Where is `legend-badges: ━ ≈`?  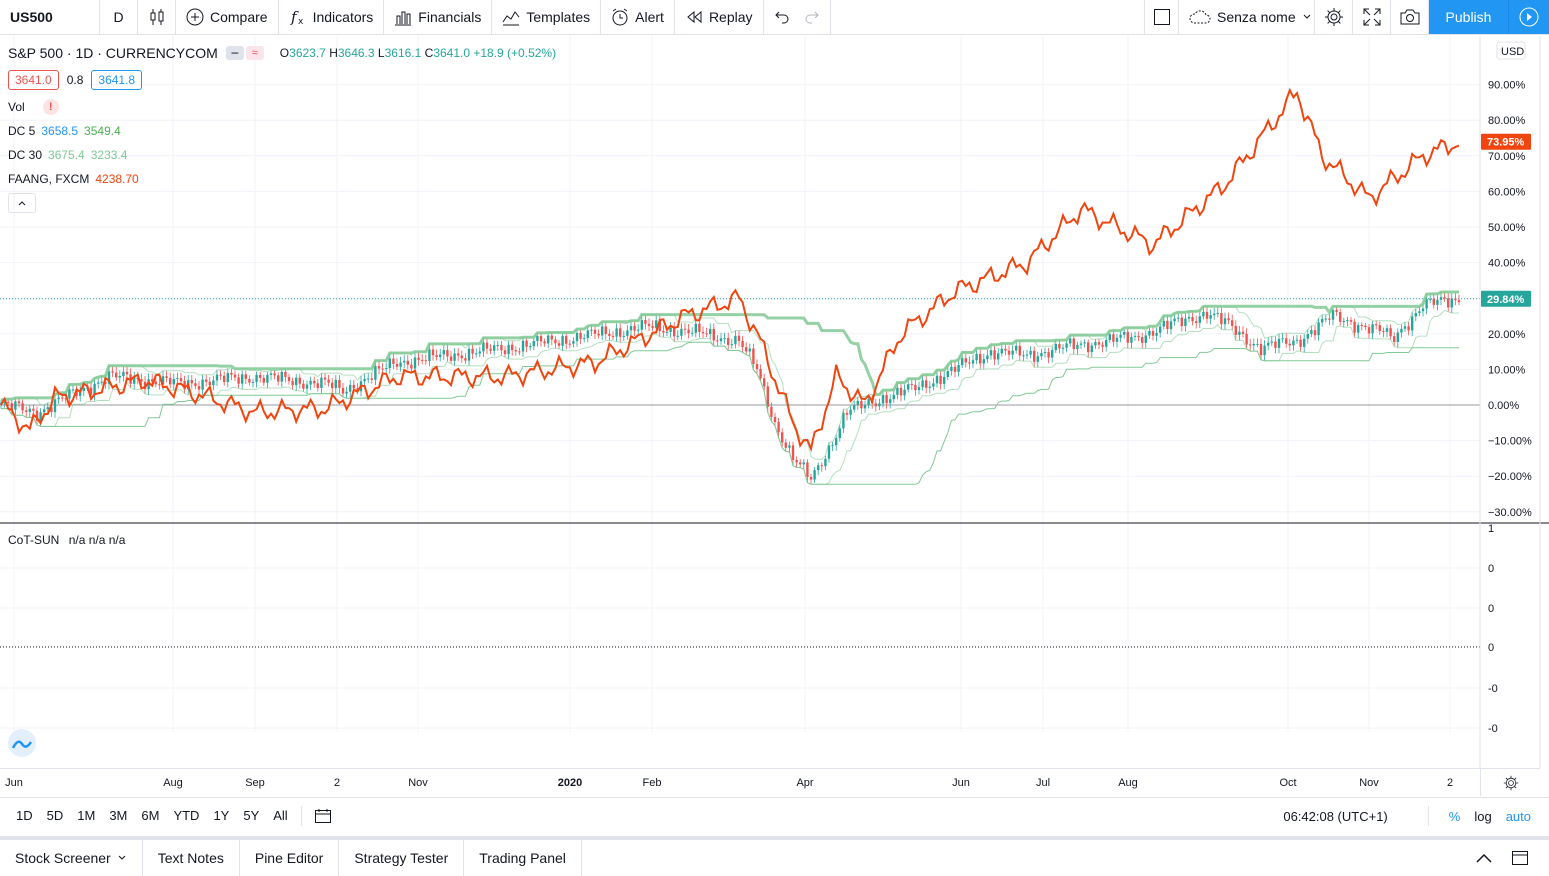
legend-badges: ━ ≈ is located at coordinates (244, 53).